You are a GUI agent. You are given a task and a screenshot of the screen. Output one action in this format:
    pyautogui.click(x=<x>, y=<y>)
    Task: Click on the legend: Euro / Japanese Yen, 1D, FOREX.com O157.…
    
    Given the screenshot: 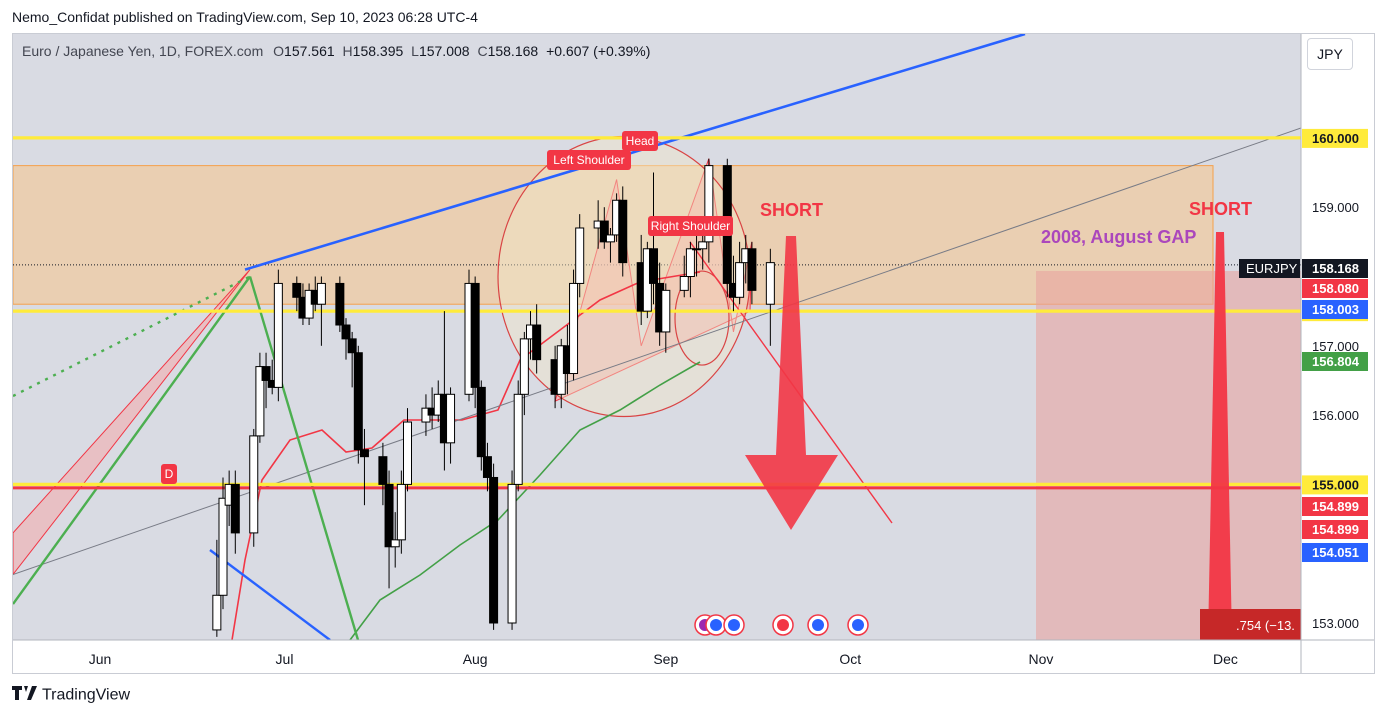 What is the action you would take?
    pyautogui.click(x=336, y=51)
    